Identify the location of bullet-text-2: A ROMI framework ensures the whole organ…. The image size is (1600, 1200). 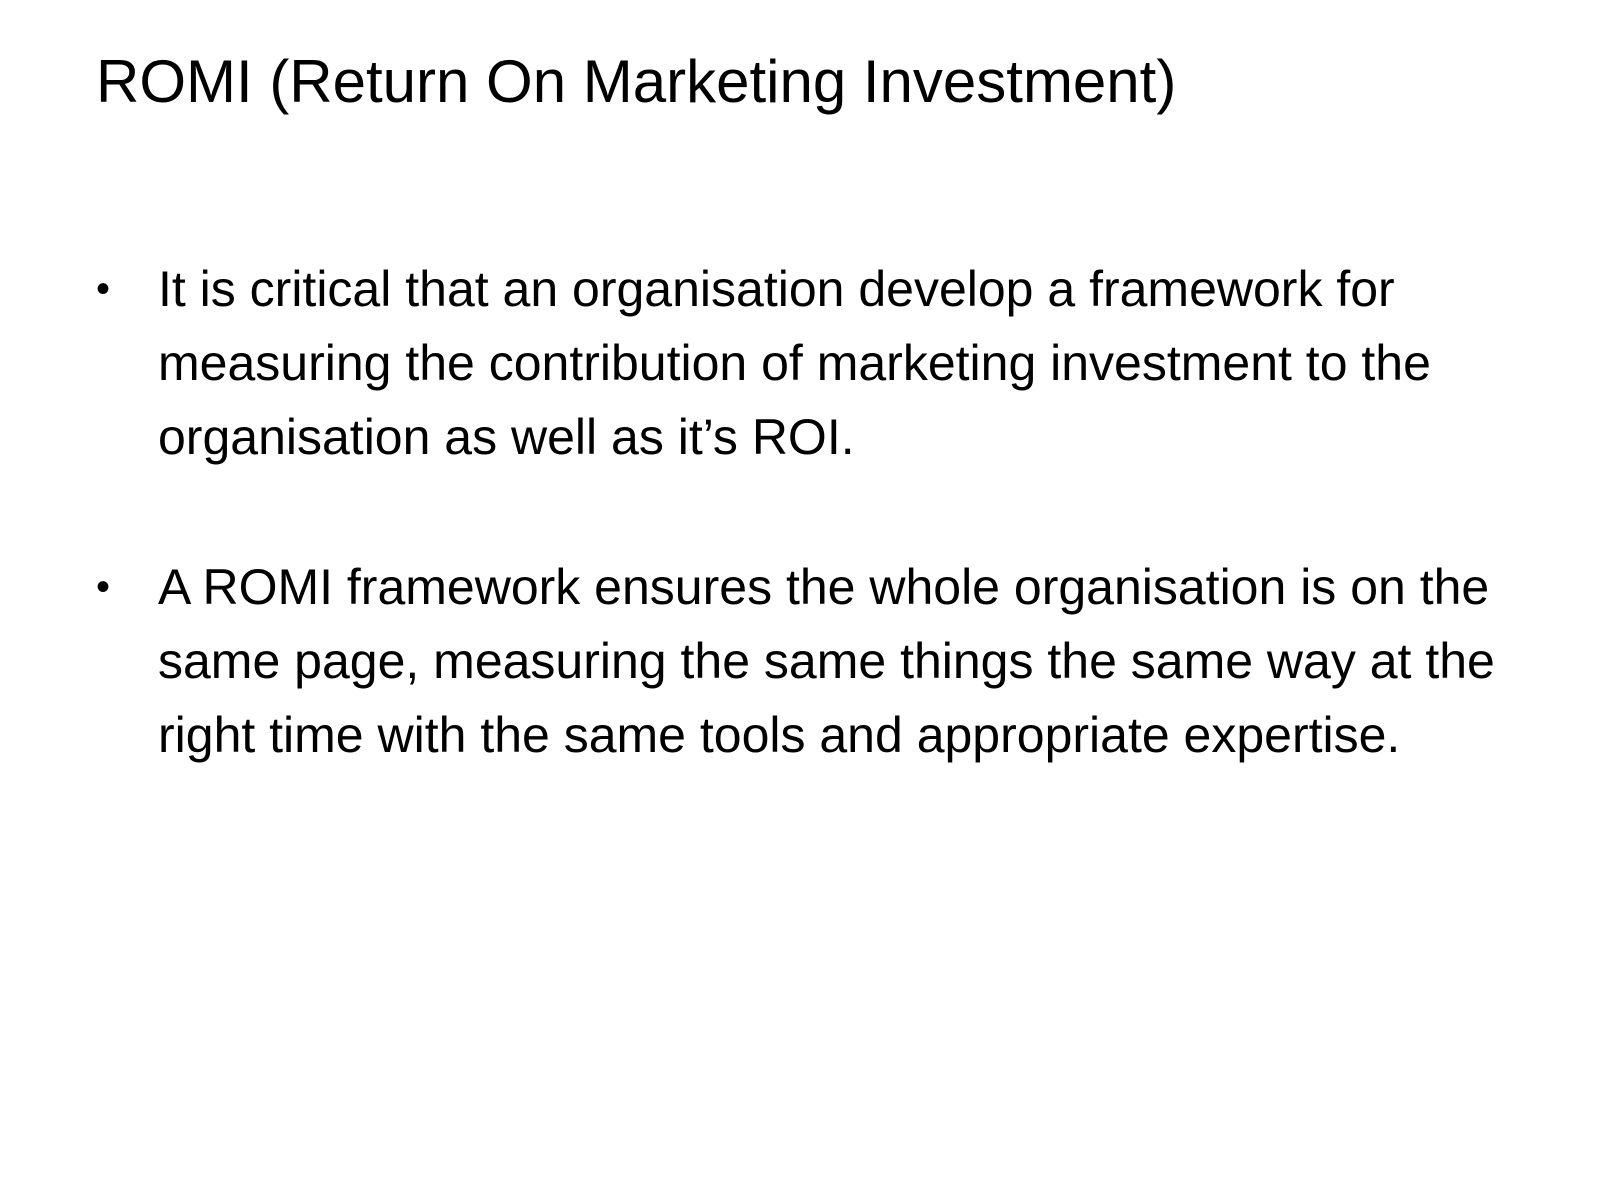
(826, 661).